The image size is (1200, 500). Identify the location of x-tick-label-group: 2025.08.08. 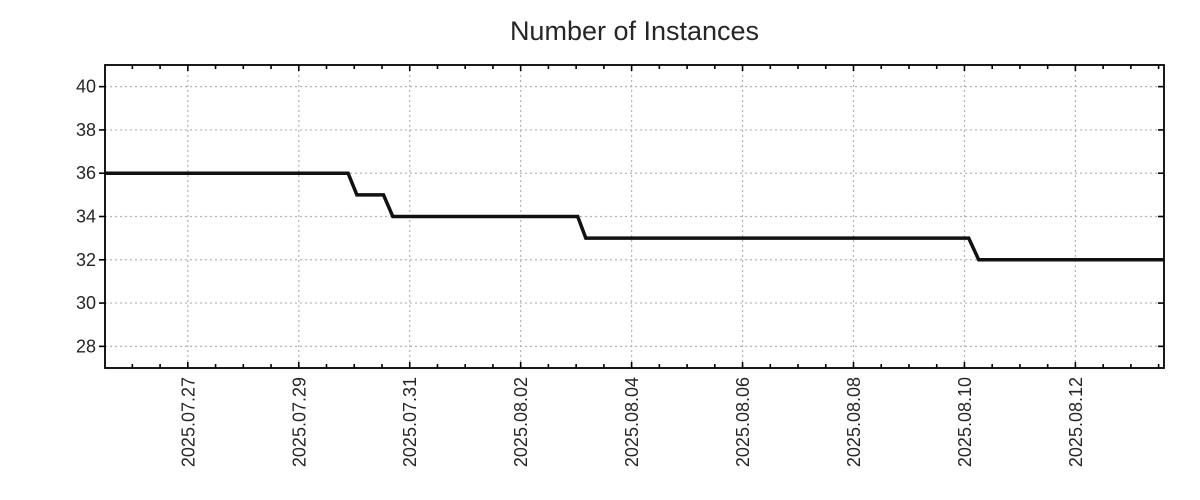
(854, 422).